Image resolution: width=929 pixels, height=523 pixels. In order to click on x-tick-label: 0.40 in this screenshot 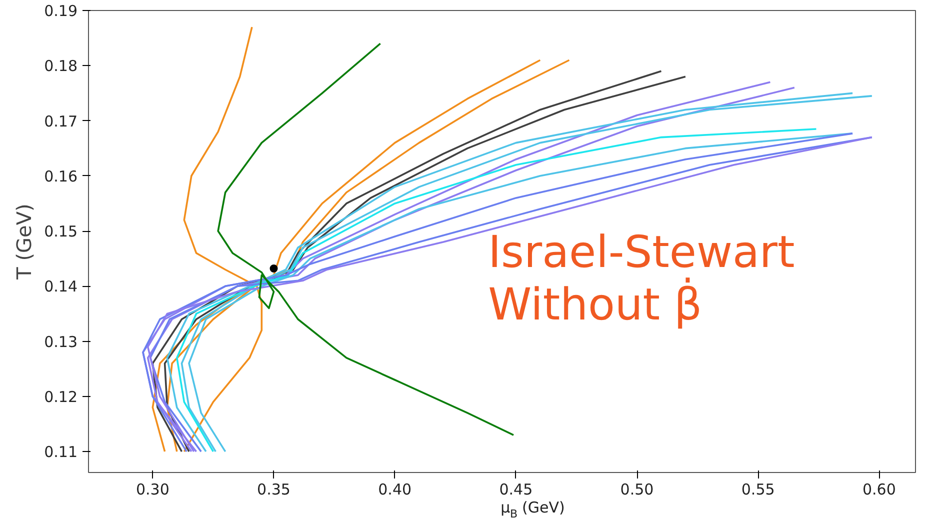, I will do `click(395, 489)`.